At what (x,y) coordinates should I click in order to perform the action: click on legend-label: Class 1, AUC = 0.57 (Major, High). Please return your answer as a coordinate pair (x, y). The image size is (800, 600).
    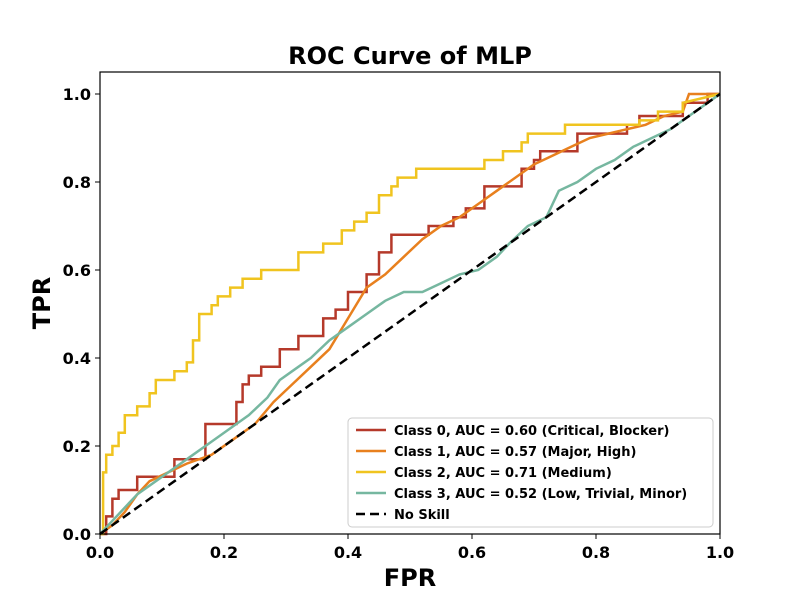
    Looking at the image, I should click on (515, 452).